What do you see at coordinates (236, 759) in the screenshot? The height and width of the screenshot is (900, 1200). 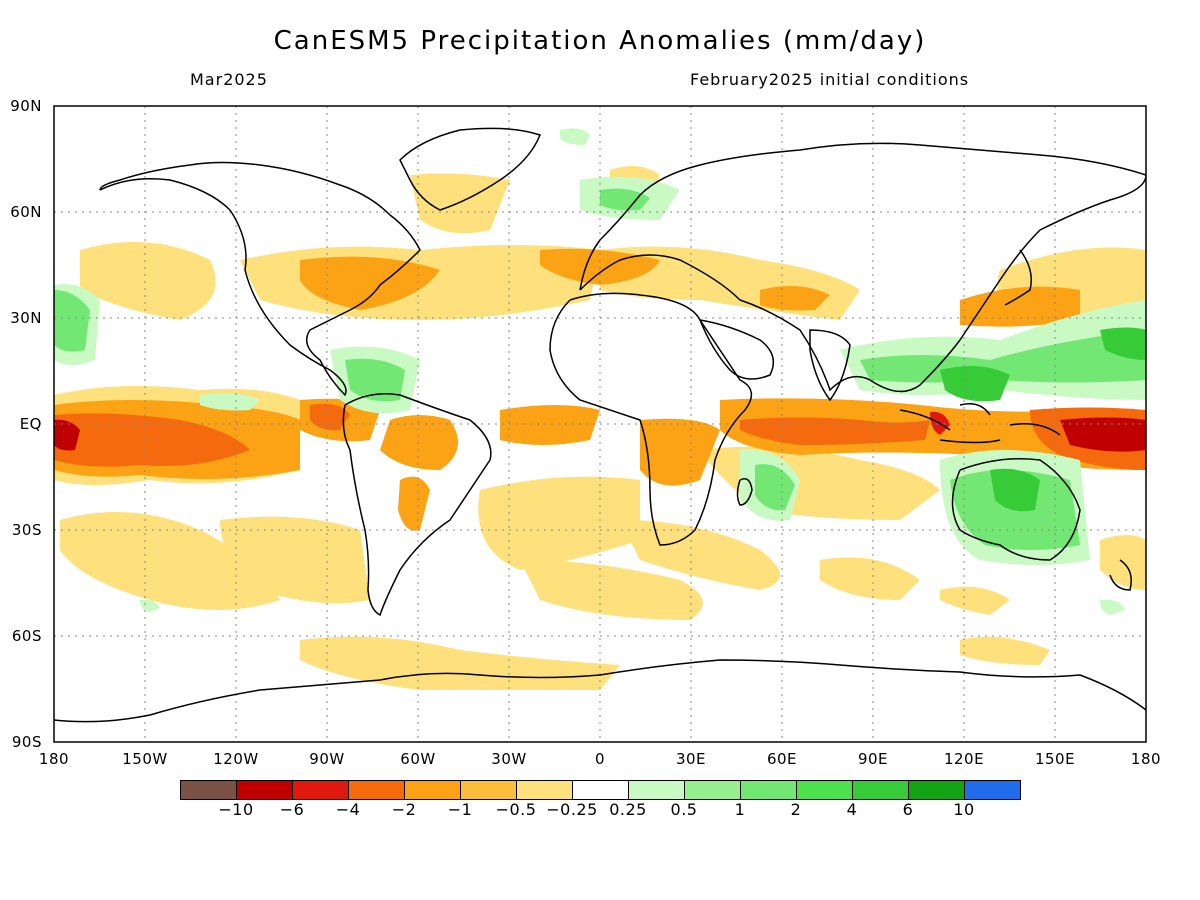 I see `lon-label-120w: 120W` at bounding box center [236, 759].